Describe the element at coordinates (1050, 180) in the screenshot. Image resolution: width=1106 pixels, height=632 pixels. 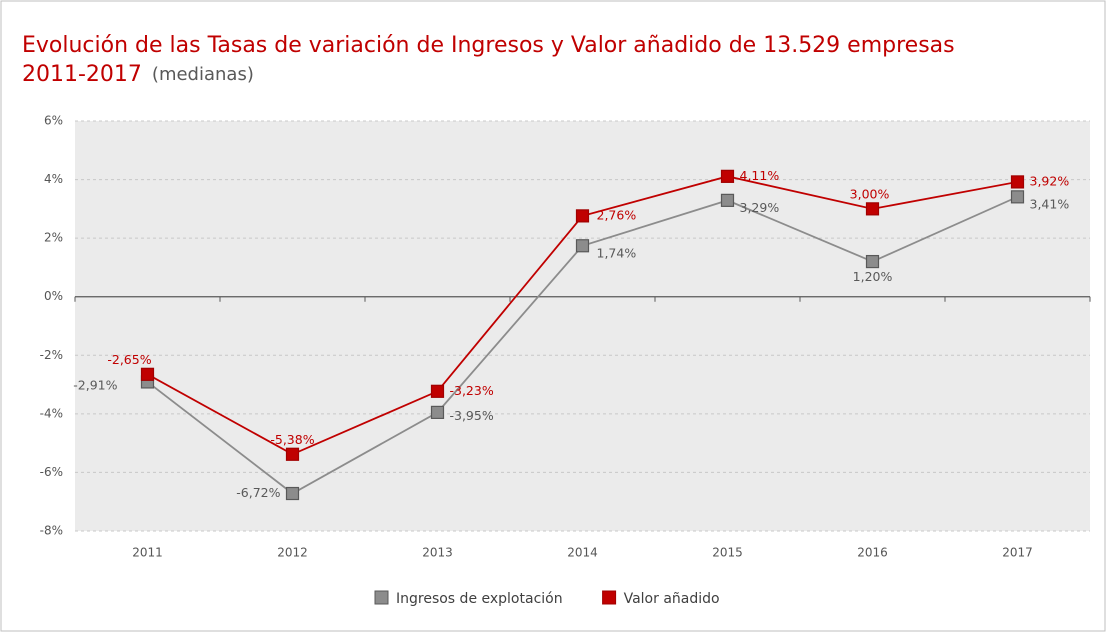
I see `data-label: 3,92%` at that location.